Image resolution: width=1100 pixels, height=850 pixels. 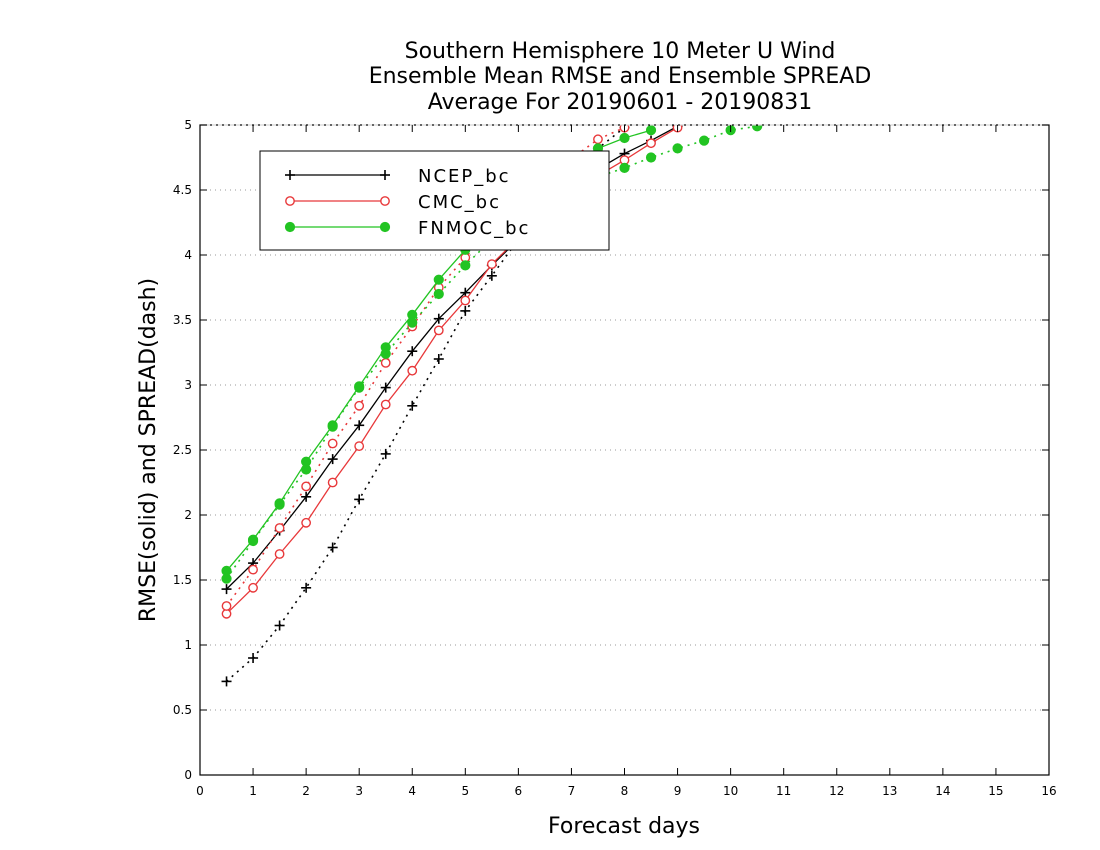 I want to click on x-tick-label: 7, so click(x=572, y=791).